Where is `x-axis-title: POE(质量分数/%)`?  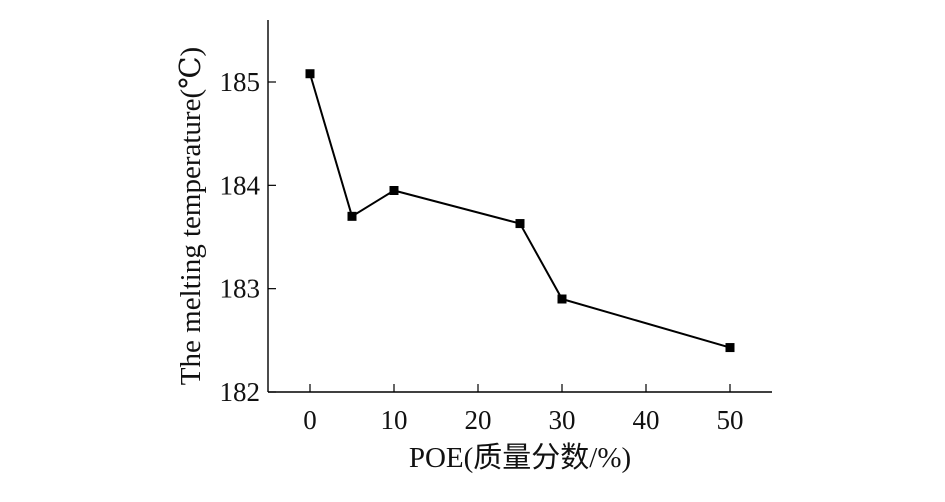
x-axis-title: POE(质量分数/%) is located at coordinates (520, 457).